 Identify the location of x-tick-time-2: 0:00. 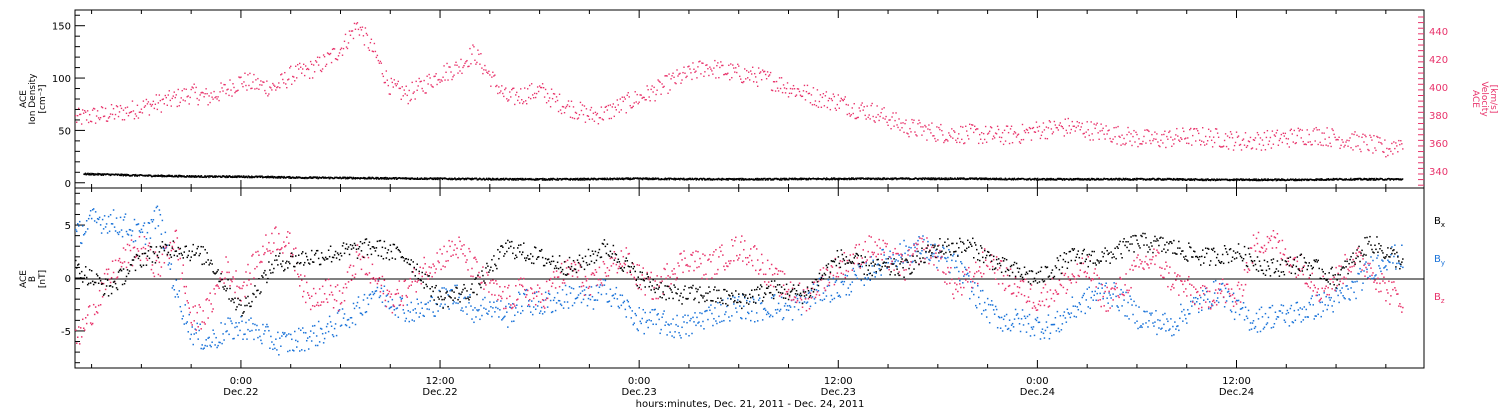
(639, 381).